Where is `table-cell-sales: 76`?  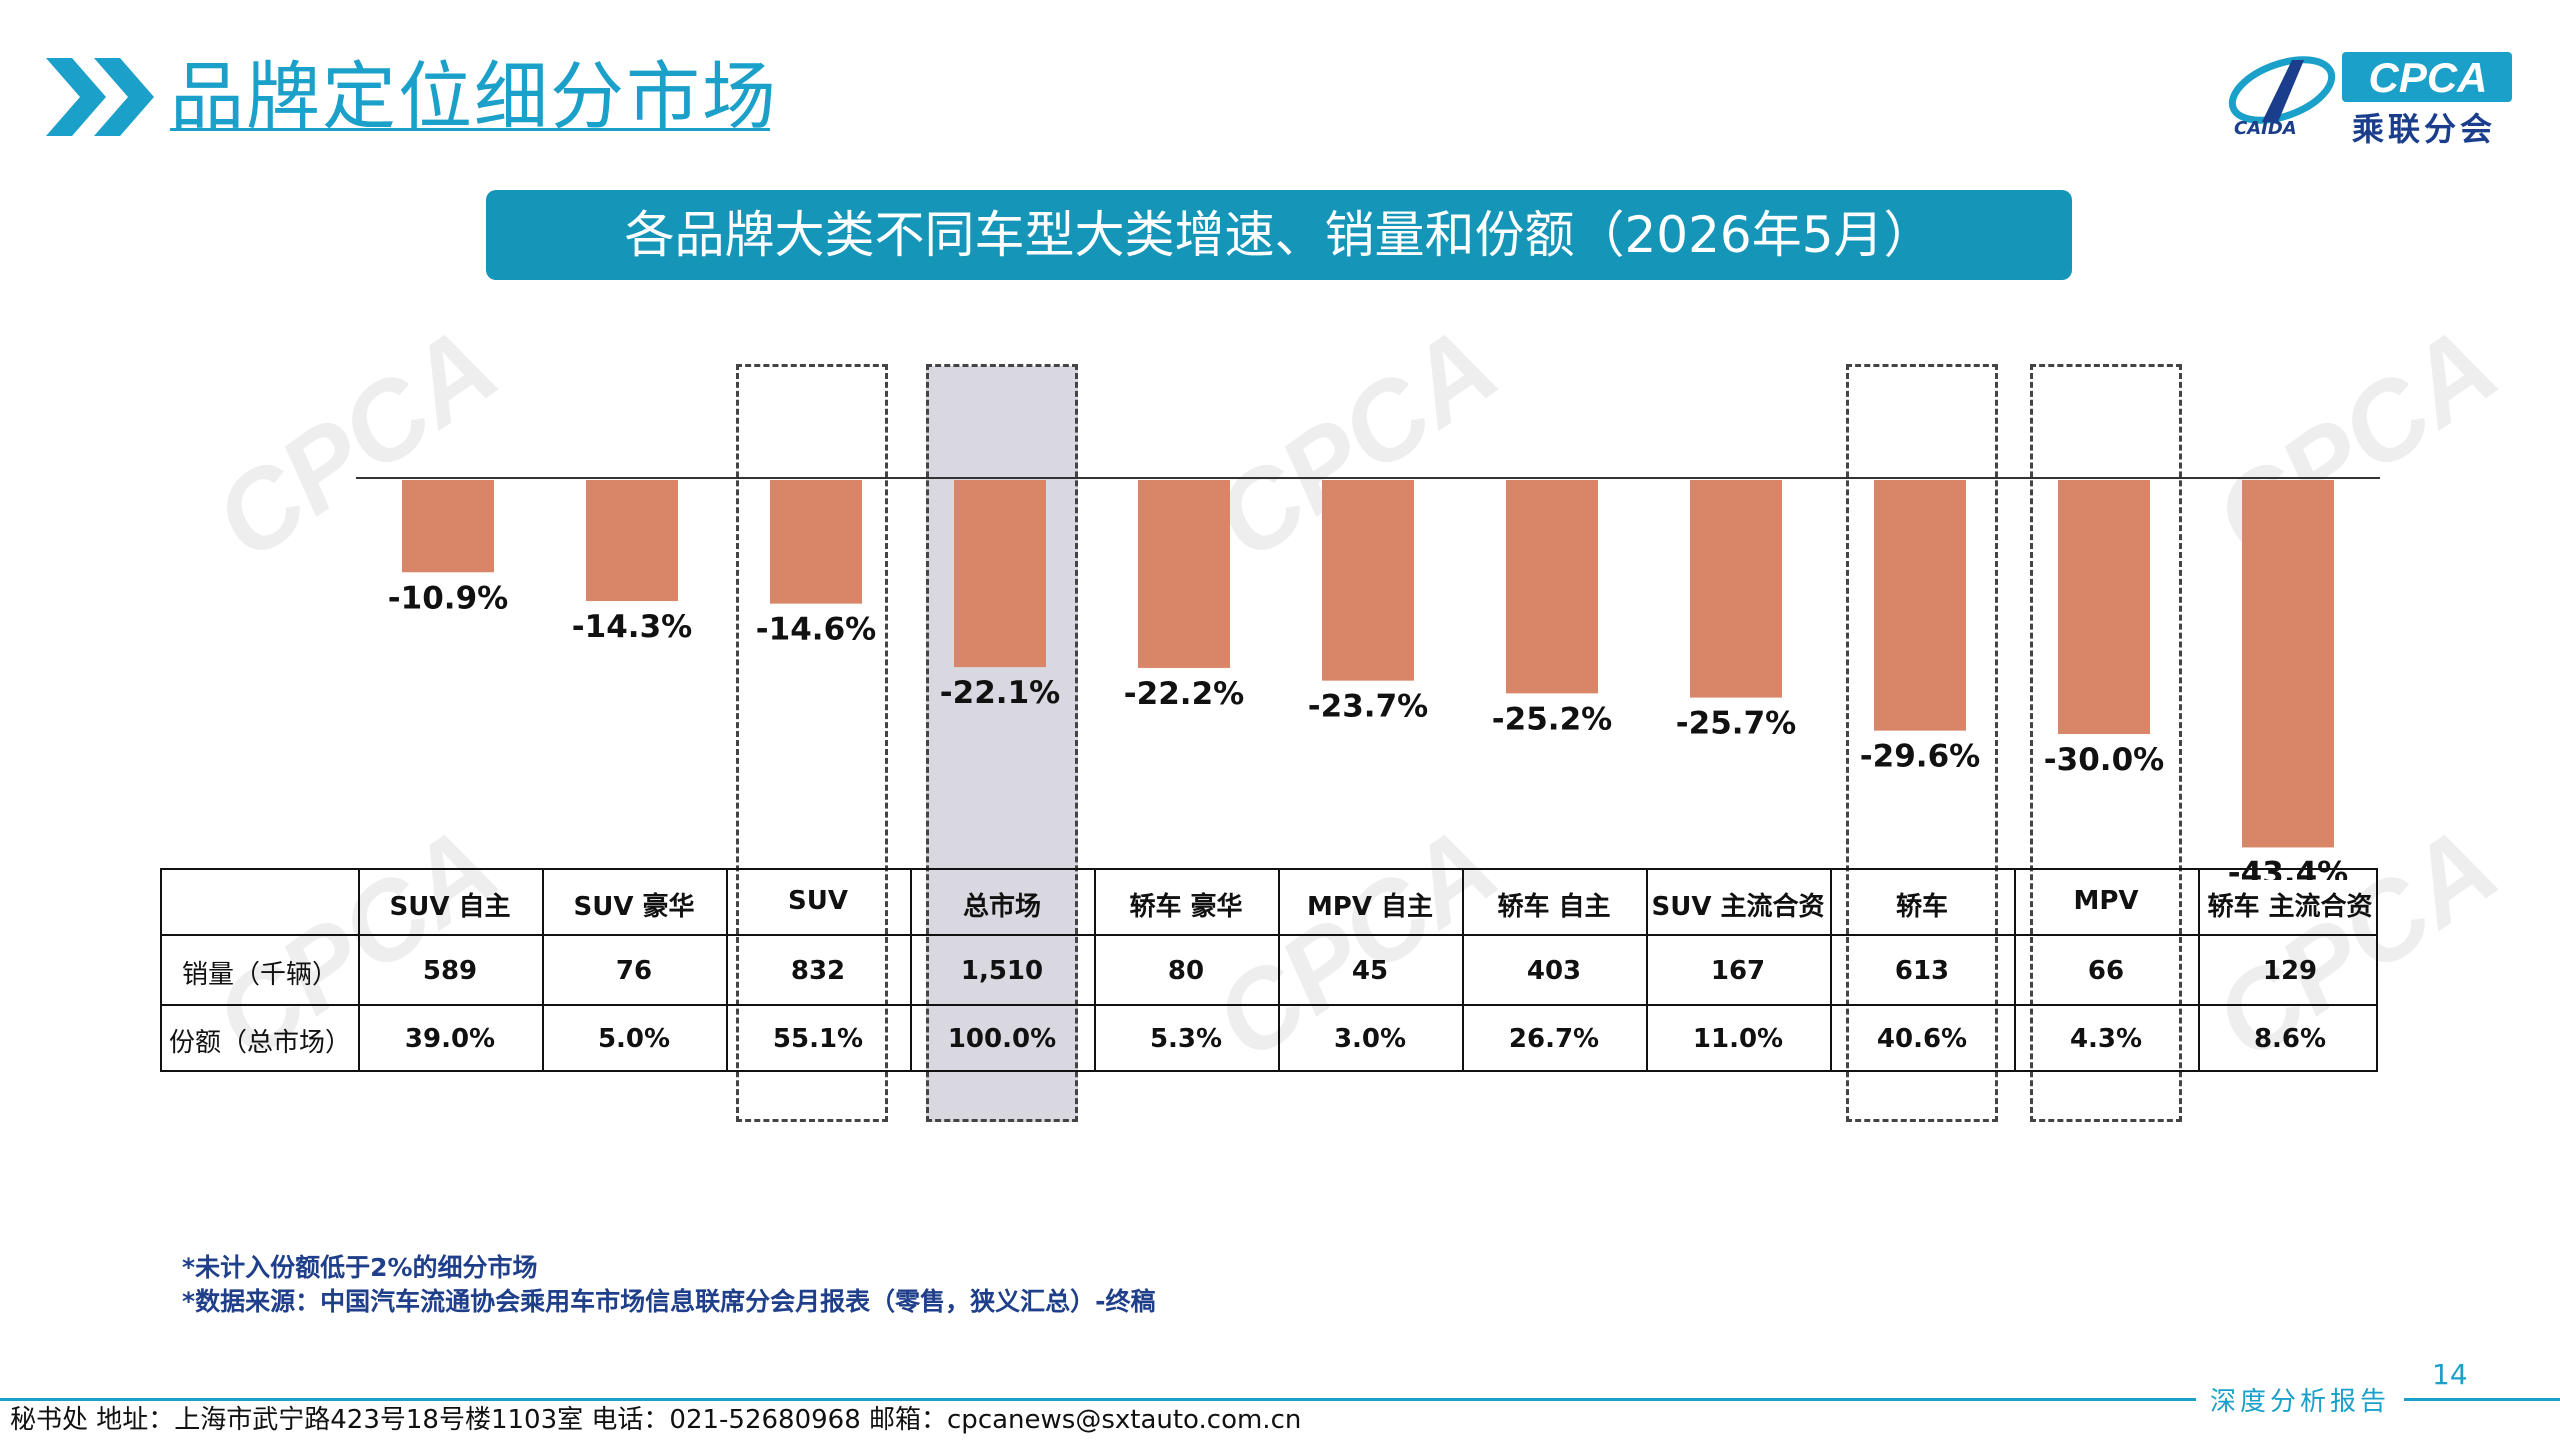 table-cell-sales: 76 is located at coordinates (634, 971).